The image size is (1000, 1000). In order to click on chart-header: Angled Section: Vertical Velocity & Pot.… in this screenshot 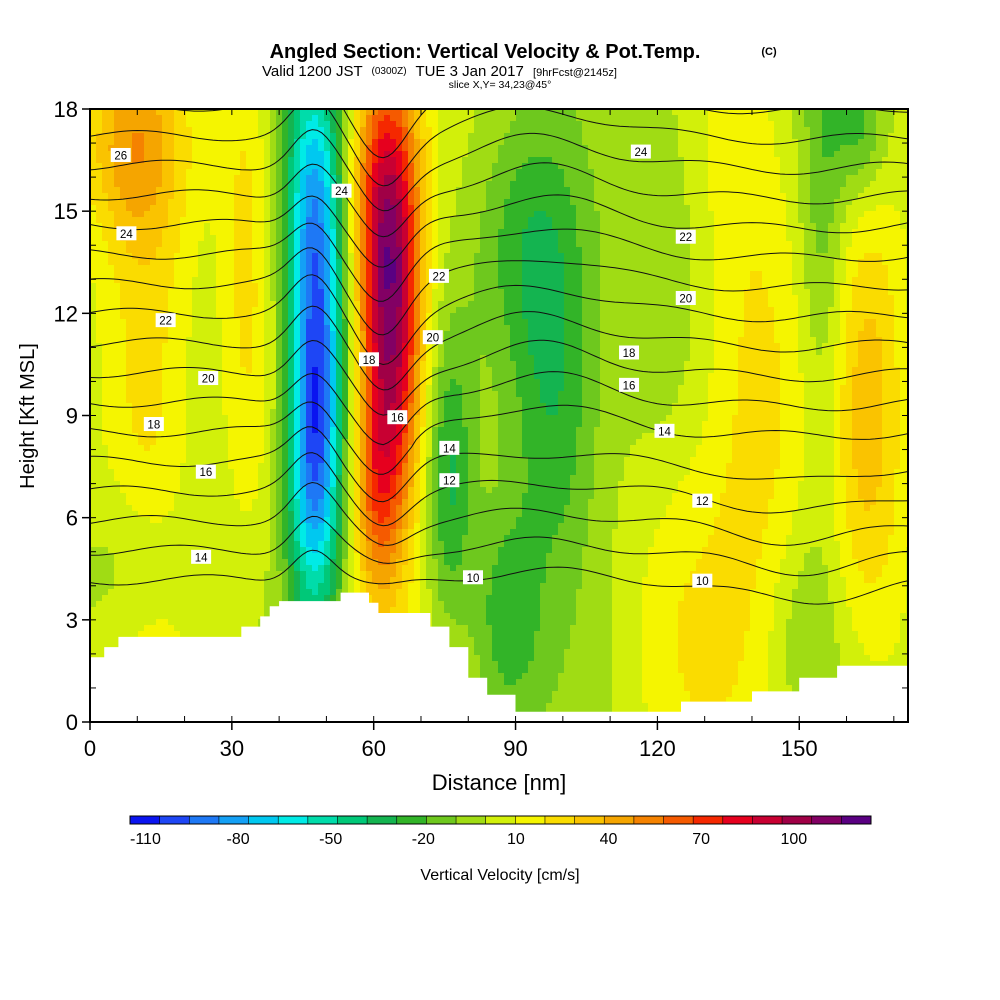, I will do `click(519, 66)`.